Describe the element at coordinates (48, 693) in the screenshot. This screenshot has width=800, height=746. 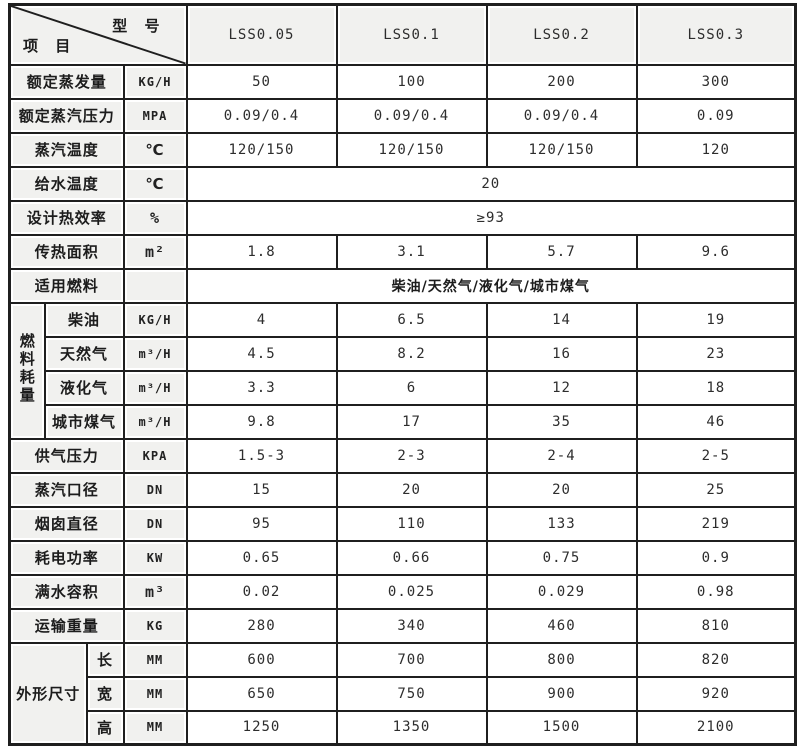
I see `dims-group-label: 外形尺寸` at that location.